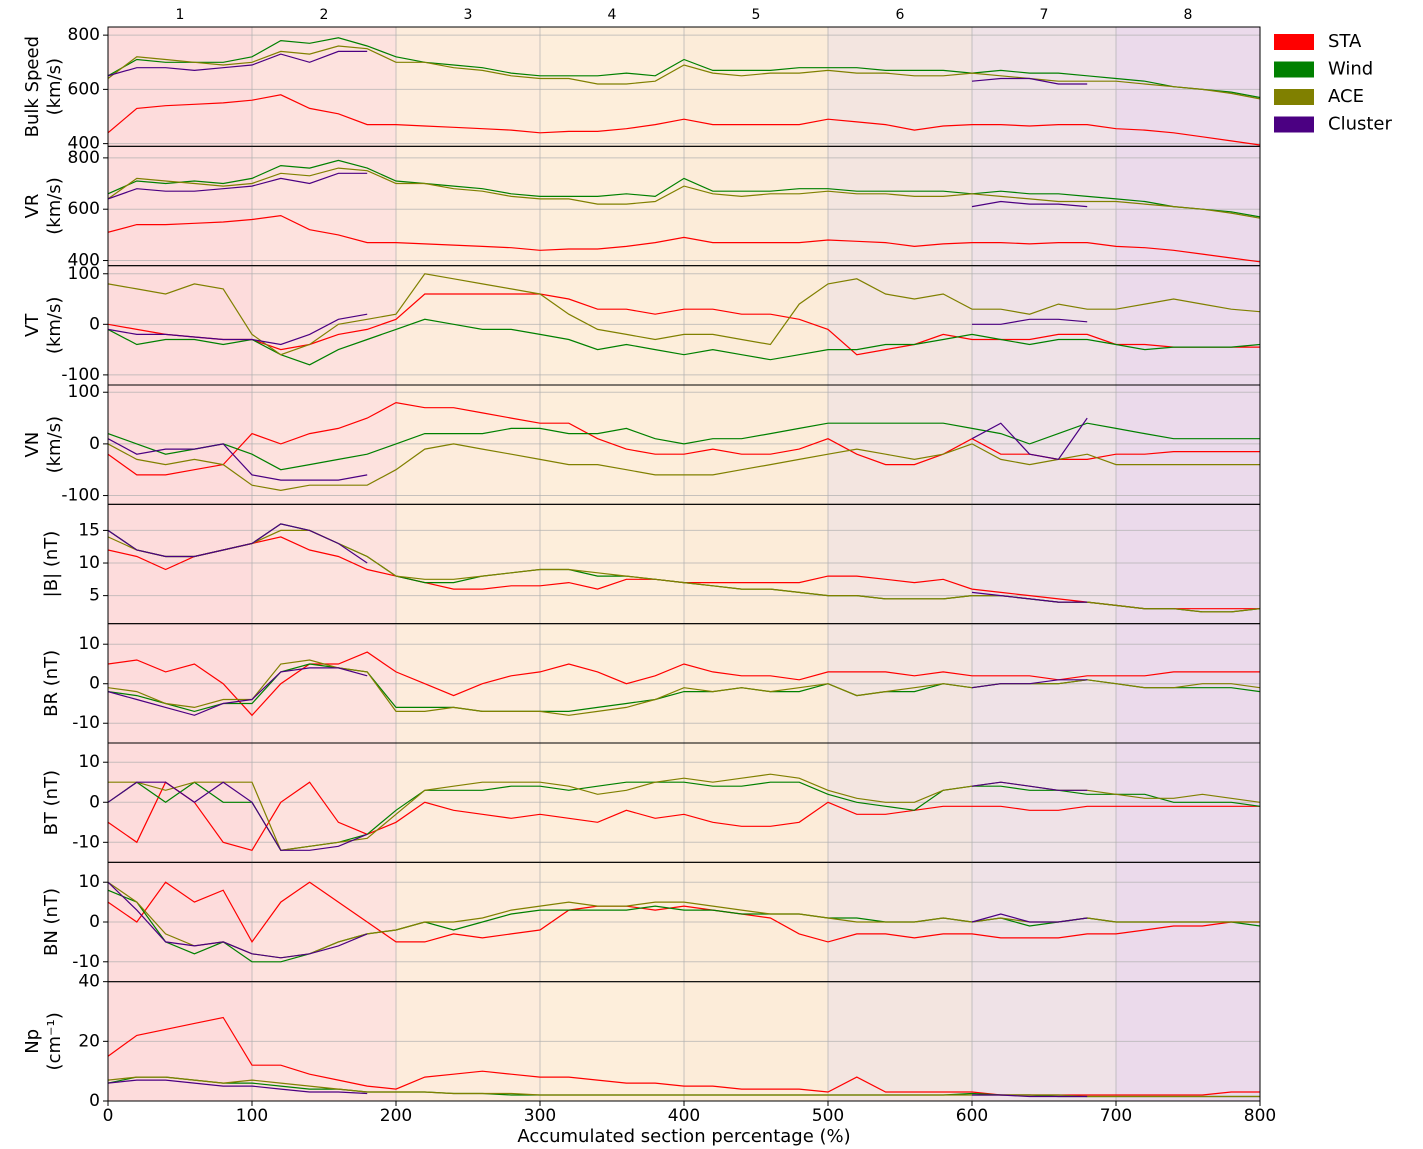  What do you see at coordinates (89, 530) in the screenshot?
I see `y-tick-label: 15` at bounding box center [89, 530].